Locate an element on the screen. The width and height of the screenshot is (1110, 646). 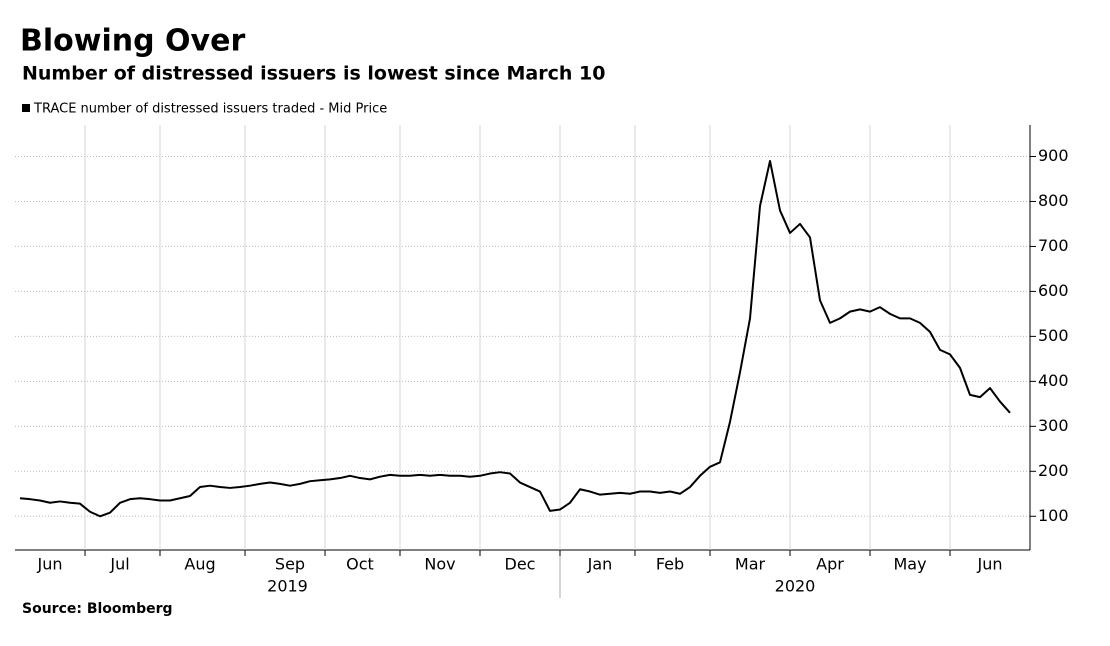
y-tick-label: 800 is located at coordinates (1053, 200).